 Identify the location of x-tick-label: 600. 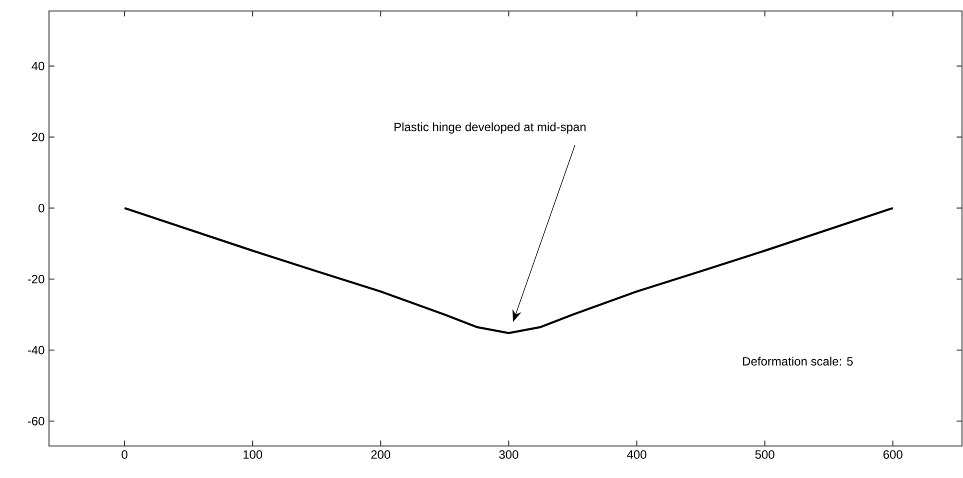
(892, 454).